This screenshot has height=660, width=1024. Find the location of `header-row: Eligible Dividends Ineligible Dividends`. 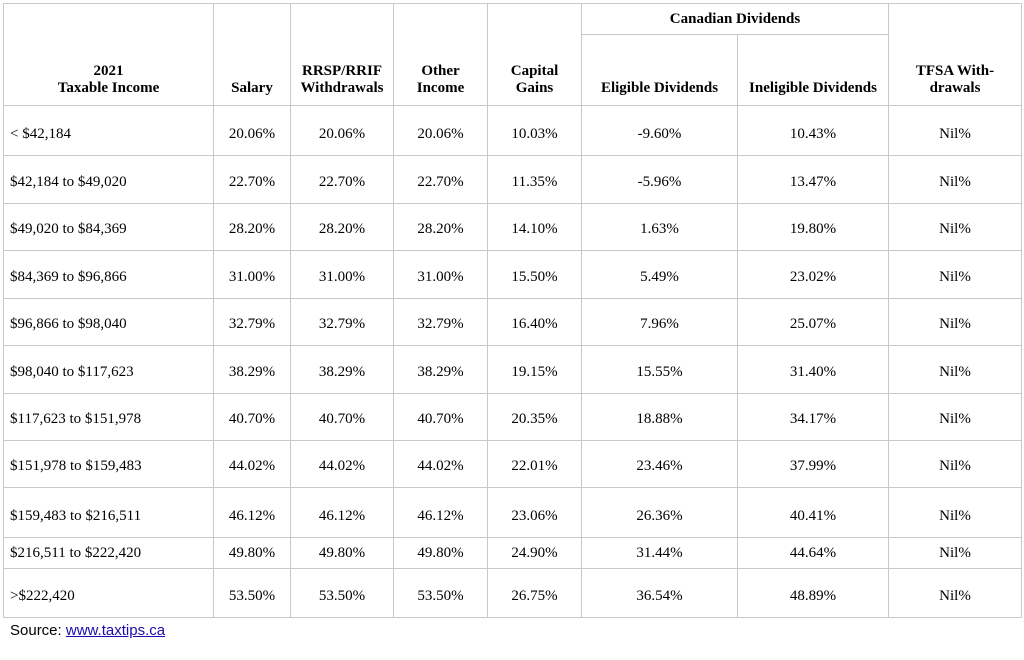

header-row: Eligible Dividends Ineligible Dividends is located at coordinates (513, 70).